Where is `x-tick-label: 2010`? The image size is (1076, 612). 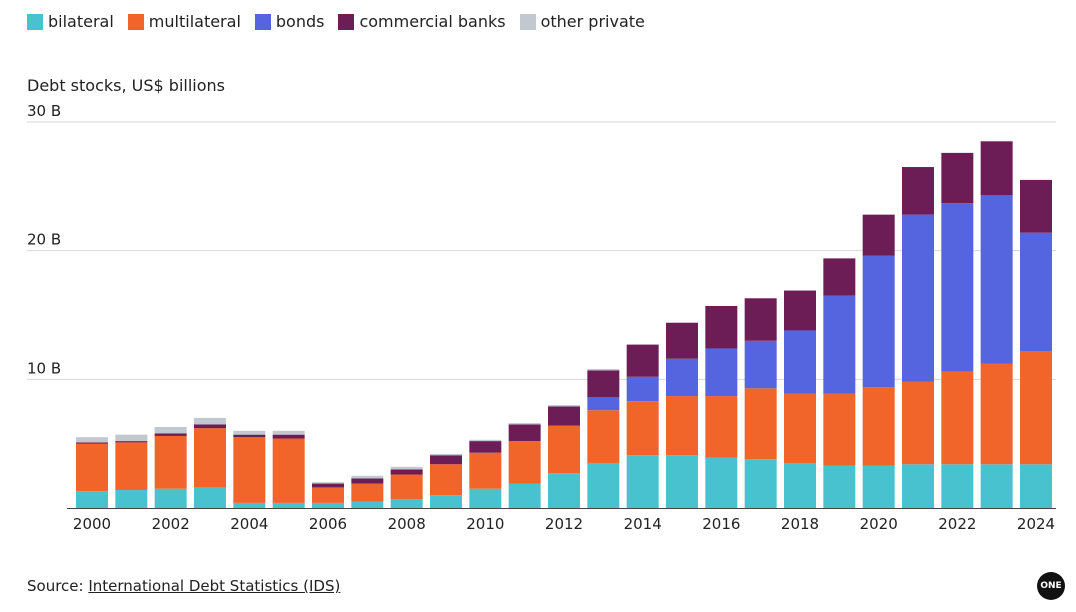 x-tick-label: 2010 is located at coordinates (485, 524).